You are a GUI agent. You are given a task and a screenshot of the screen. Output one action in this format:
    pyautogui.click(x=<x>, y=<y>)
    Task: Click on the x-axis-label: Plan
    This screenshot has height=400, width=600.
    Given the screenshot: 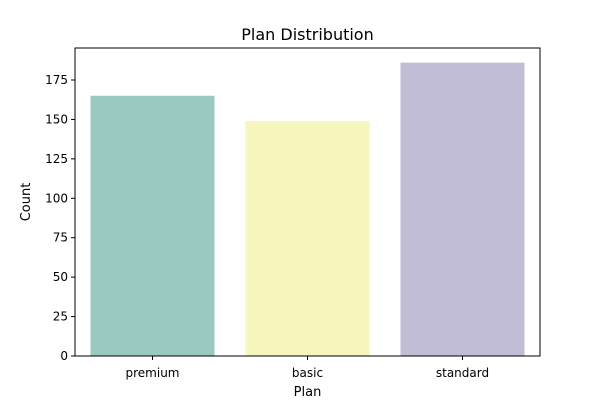 What is the action you would take?
    pyautogui.click(x=308, y=392)
    